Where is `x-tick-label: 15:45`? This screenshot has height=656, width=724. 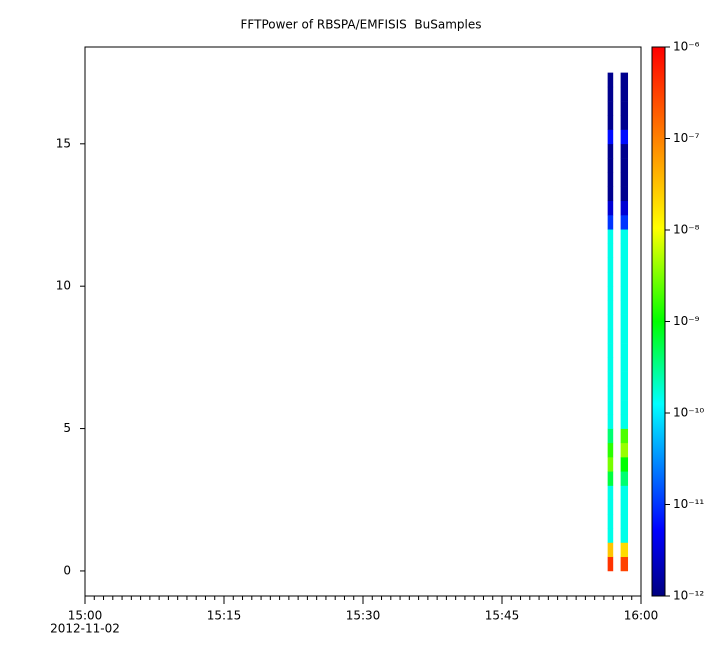 x-tick-label: 15:45 is located at coordinates (502, 616).